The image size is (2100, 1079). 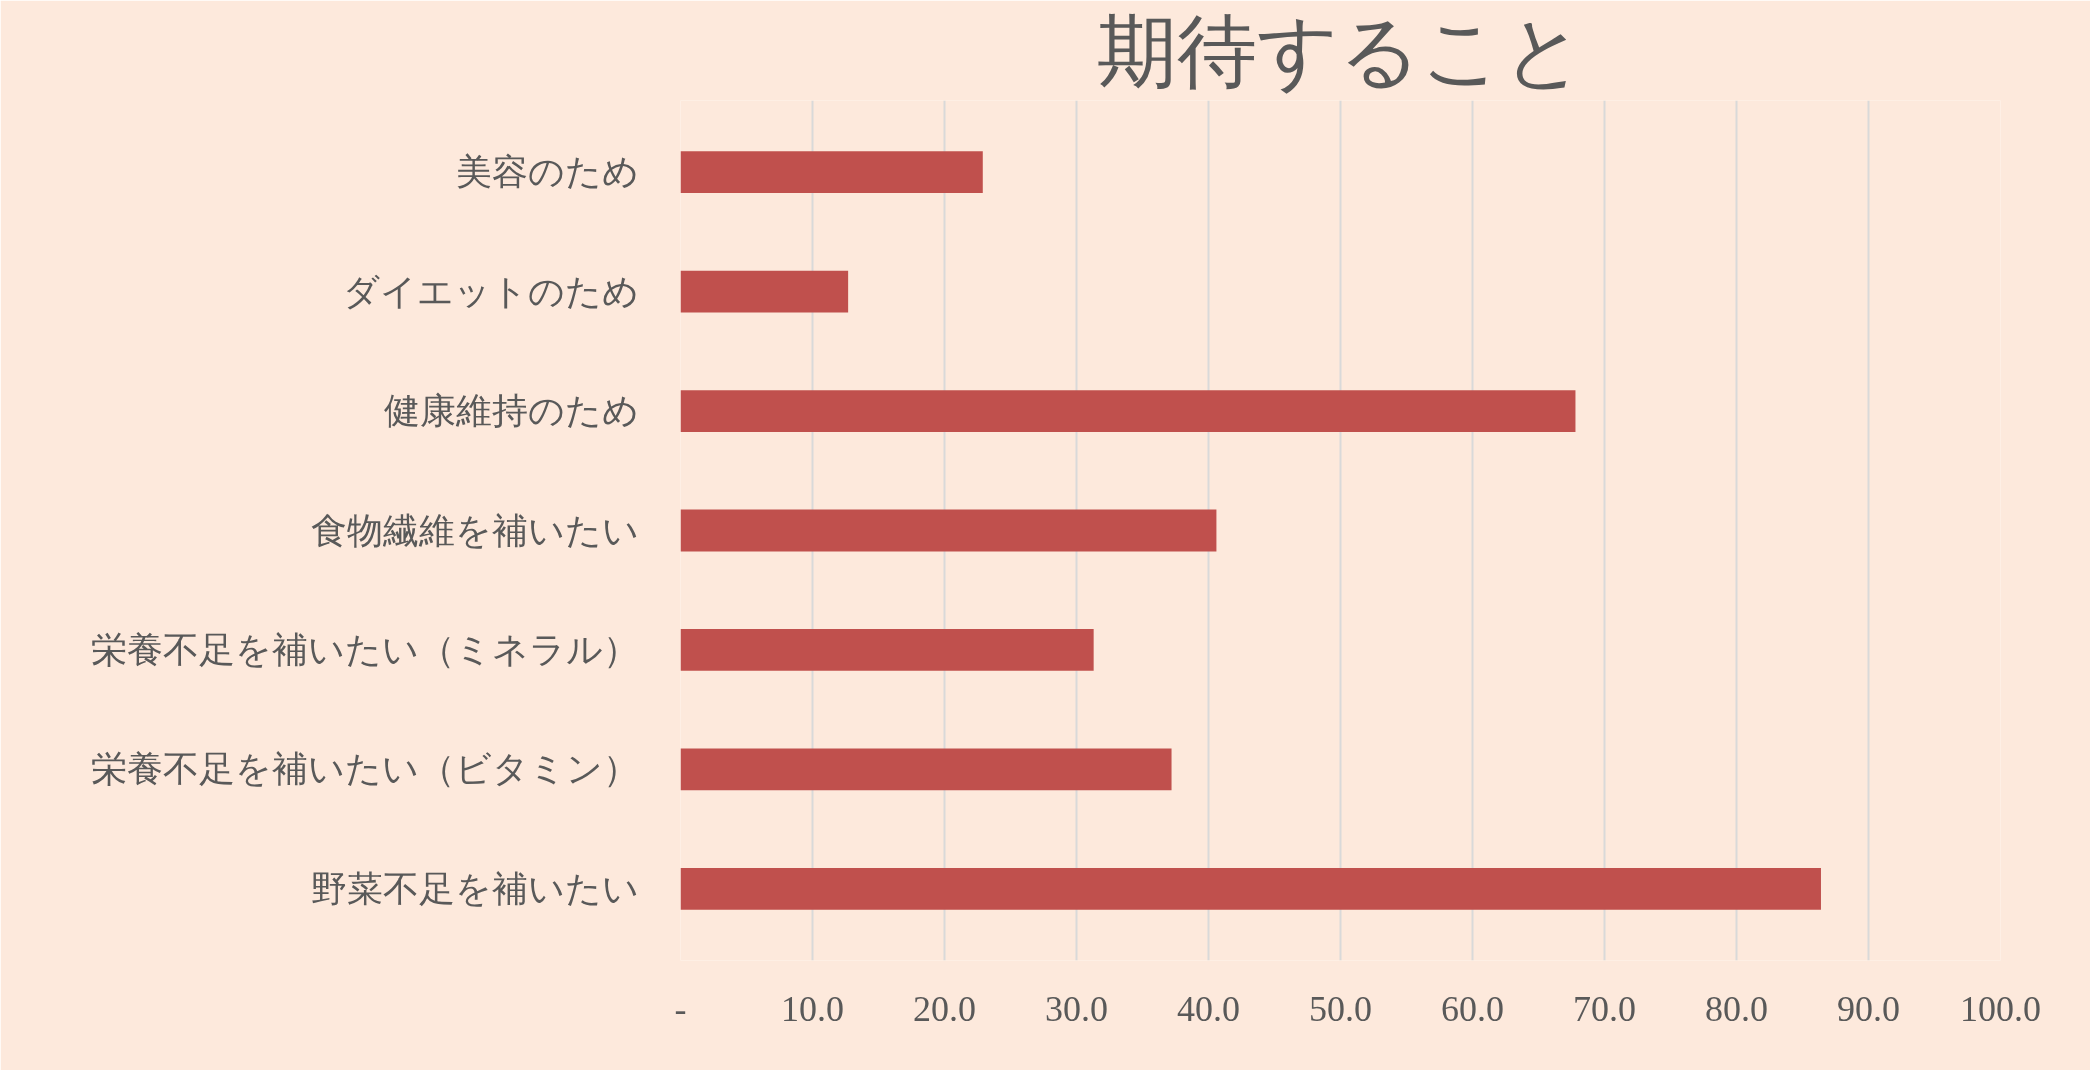 What do you see at coordinates (1208, 1008) in the screenshot?
I see `x-tick-label: 40.0` at bounding box center [1208, 1008].